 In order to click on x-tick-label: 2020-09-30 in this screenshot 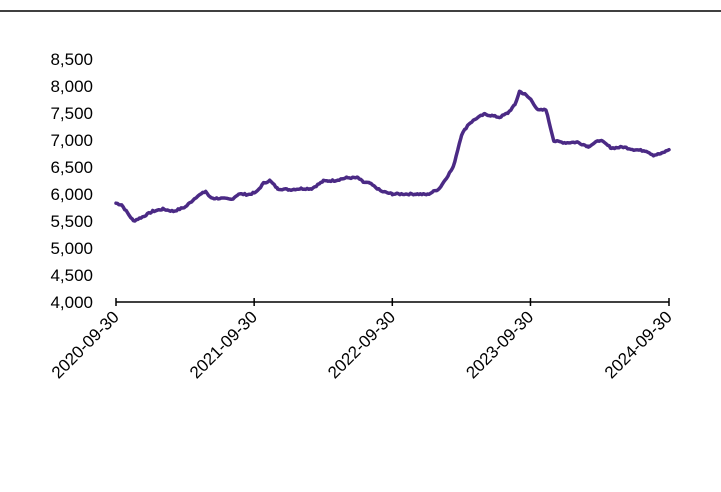, I will do `click(85, 344)`.